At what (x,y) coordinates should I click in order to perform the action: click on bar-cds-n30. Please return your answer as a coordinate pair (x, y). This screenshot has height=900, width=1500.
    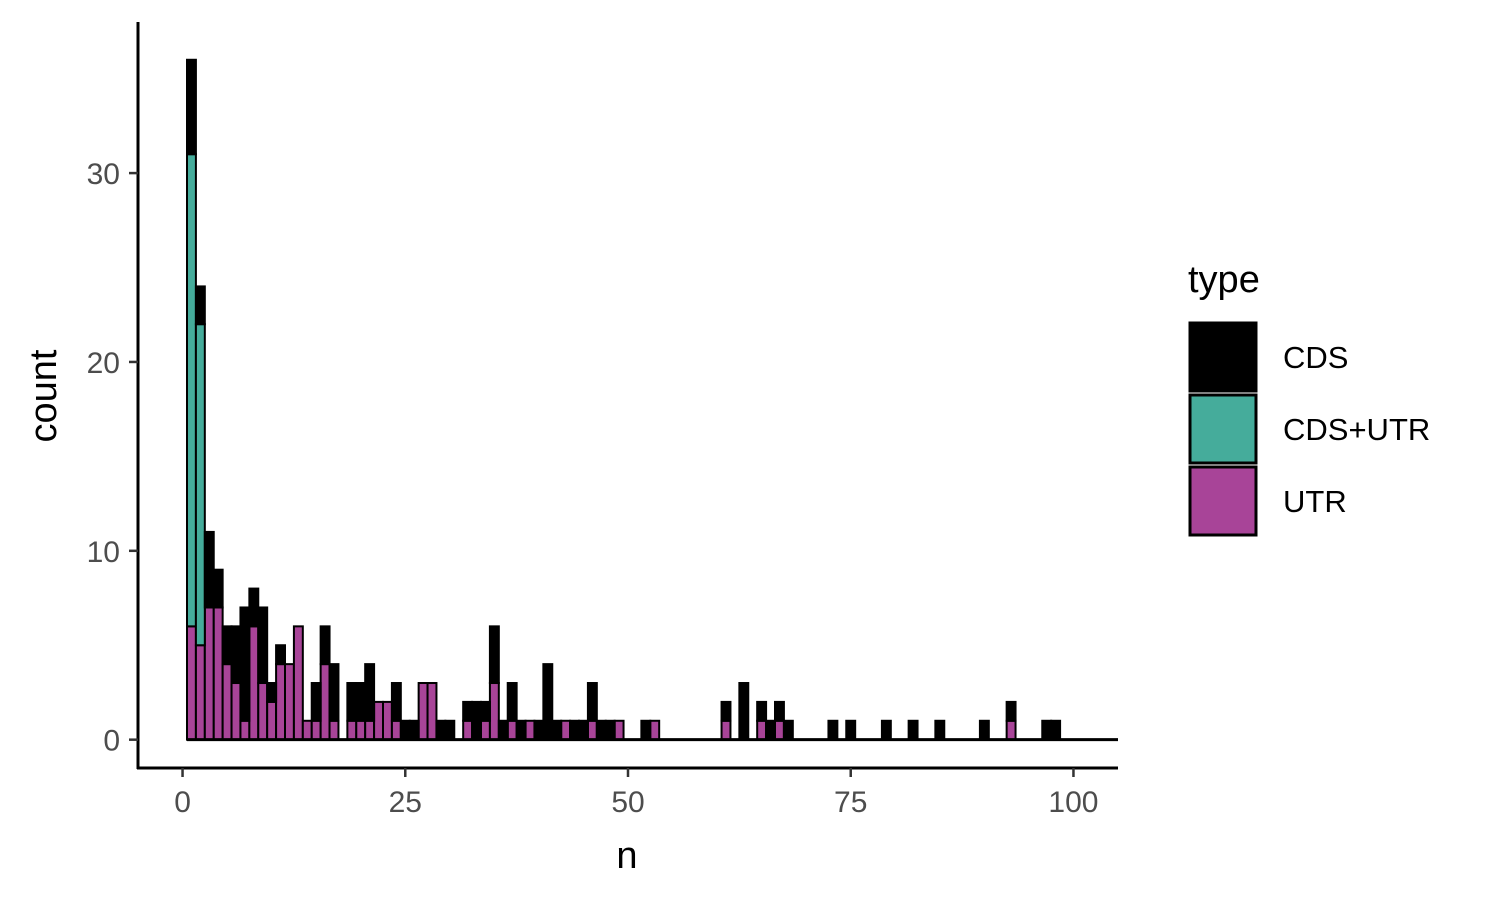
    Looking at the image, I should click on (450, 730).